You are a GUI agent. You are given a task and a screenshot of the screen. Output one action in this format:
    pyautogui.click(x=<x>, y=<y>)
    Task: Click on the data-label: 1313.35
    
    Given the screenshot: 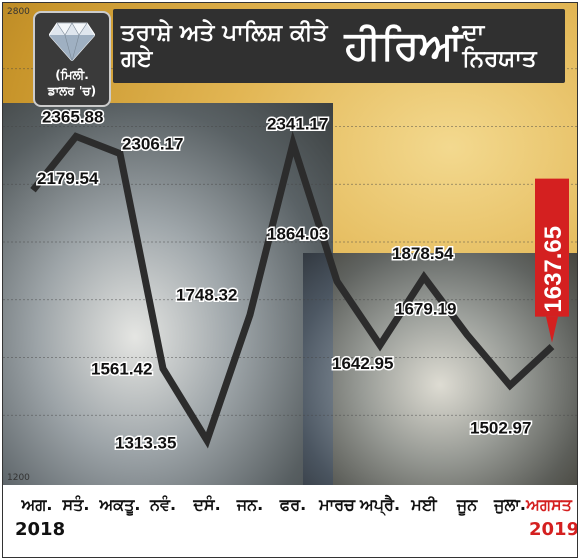 What is the action you would take?
    pyautogui.click(x=145, y=442)
    